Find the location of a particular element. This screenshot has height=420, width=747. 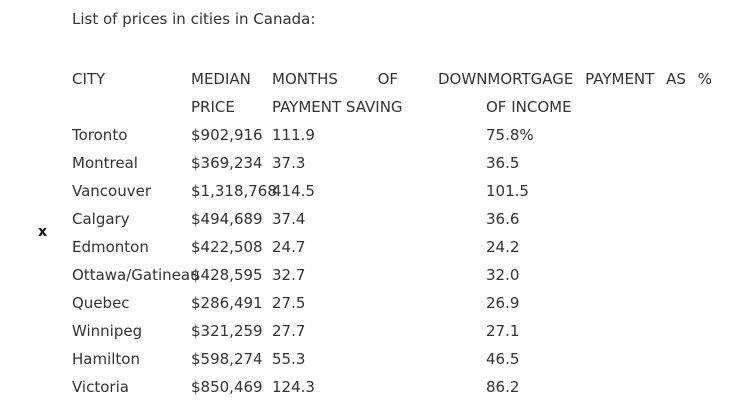

table-row: Ottawa/Gatineau $428,595 32.7 32.0 is located at coordinates (397, 276).